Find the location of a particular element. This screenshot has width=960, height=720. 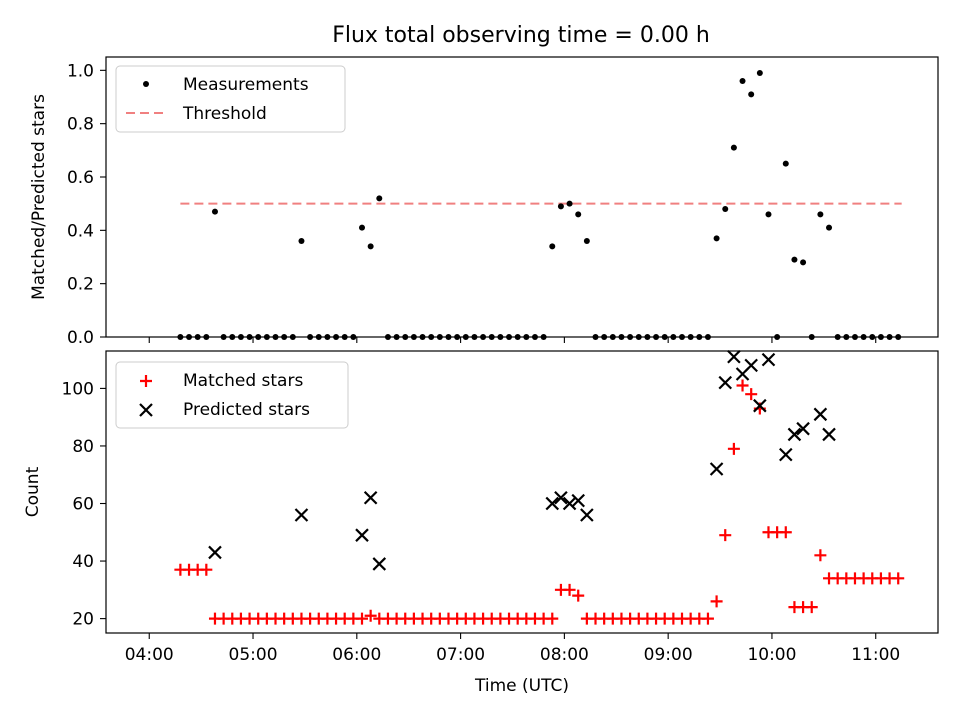

y-tick-label: 0.0 is located at coordinates (80, 338).